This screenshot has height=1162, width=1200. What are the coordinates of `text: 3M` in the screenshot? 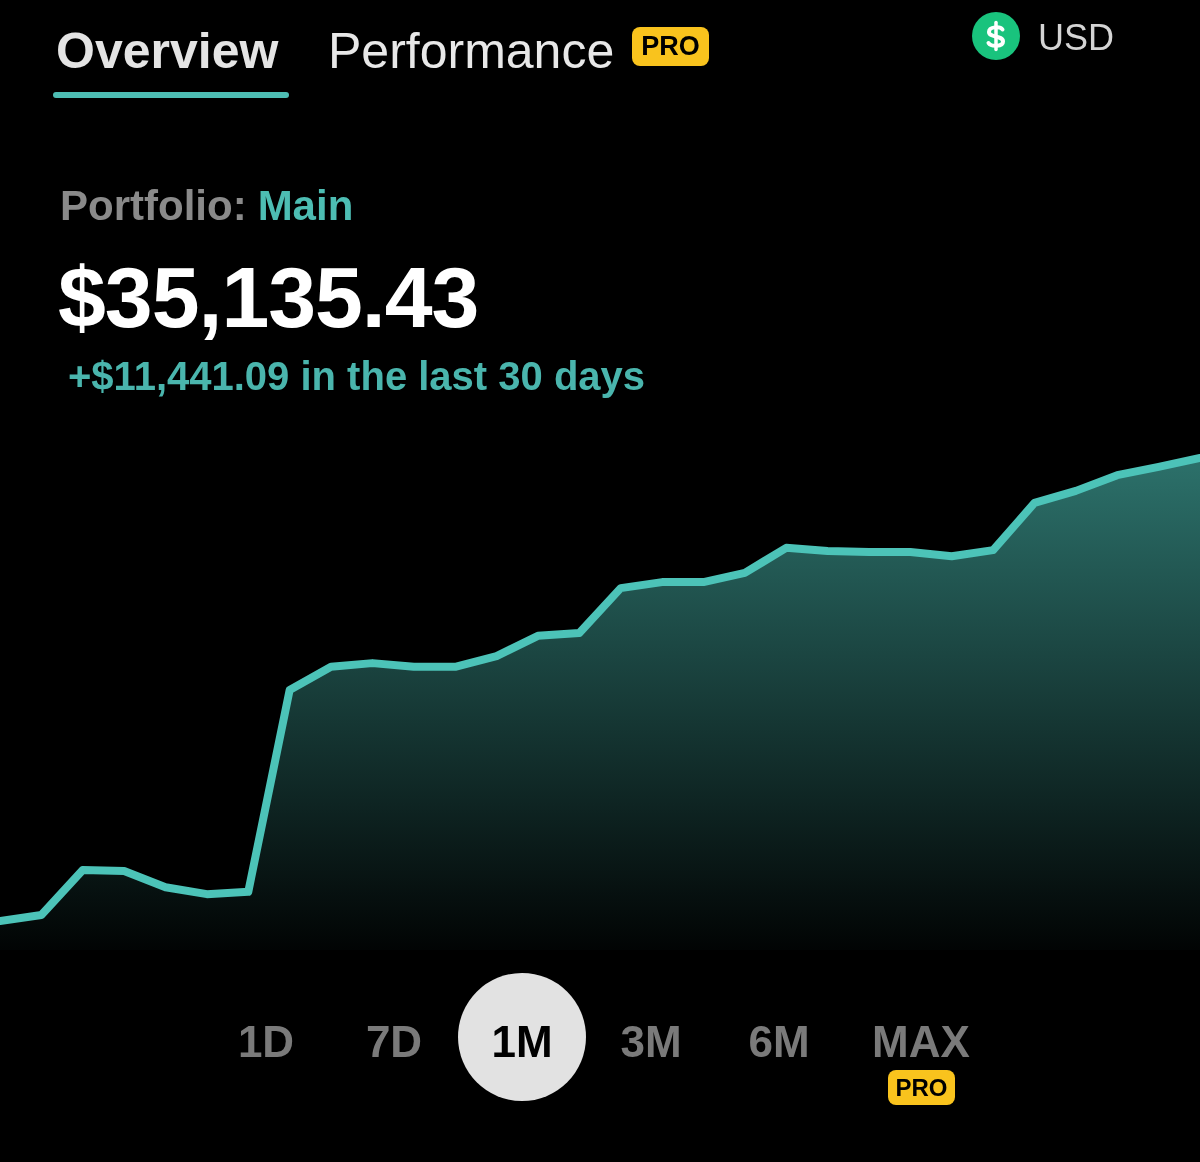 It's located at (651, 1041).